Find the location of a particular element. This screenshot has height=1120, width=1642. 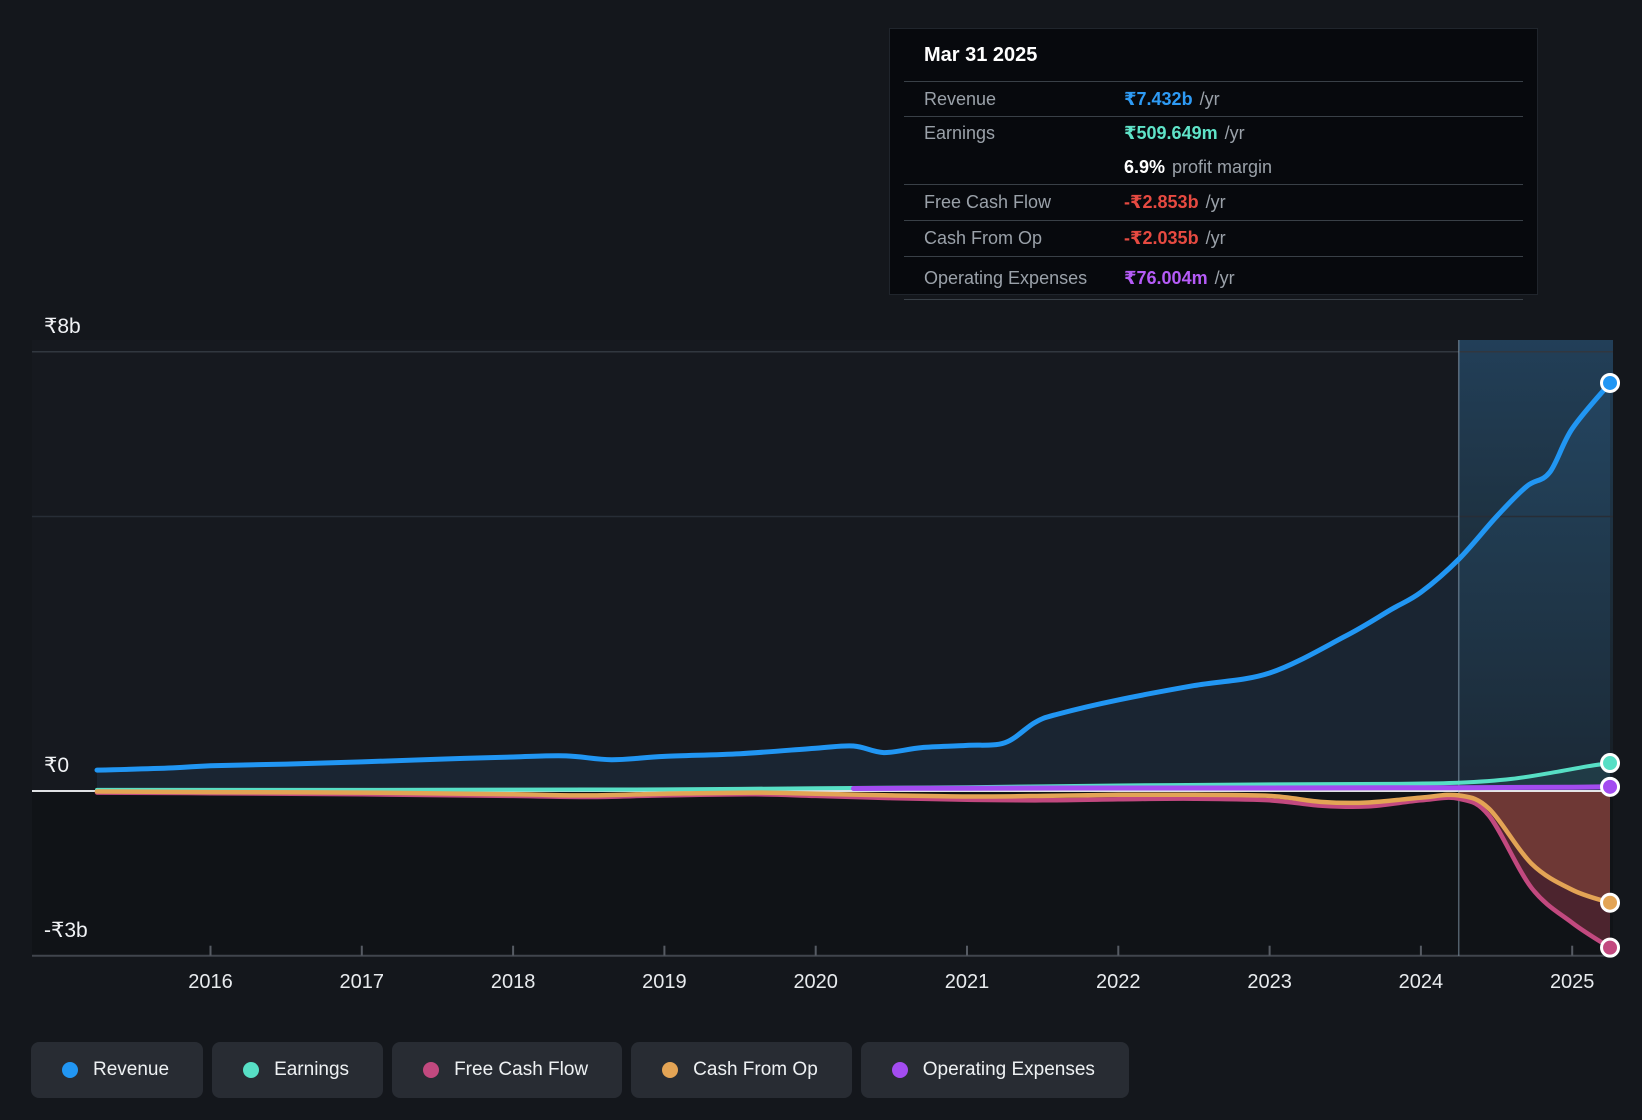

x-axis-label-2024: 2024 is located at coordinates (1421, 982).